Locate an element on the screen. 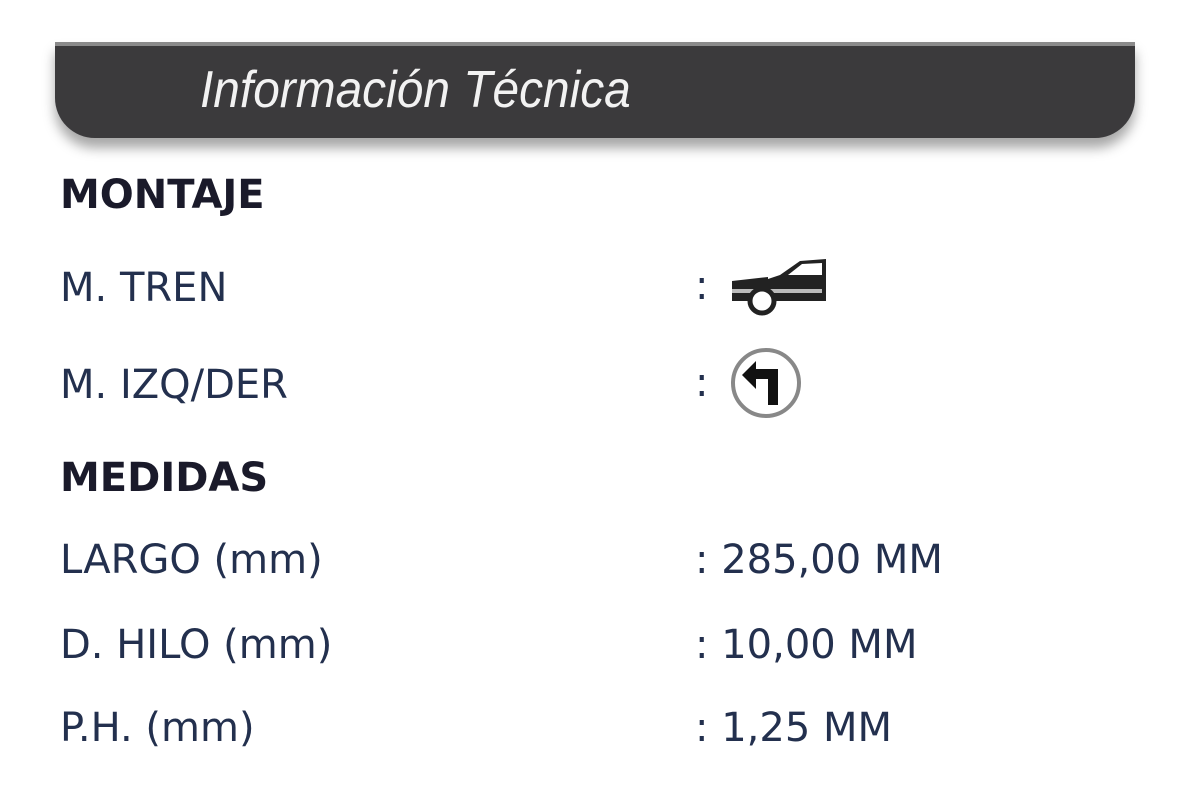 The height and width of the screenshot is (785, 1200). label-m-izq-der: M. IZQ/DER is located at coordinates (174, 385).